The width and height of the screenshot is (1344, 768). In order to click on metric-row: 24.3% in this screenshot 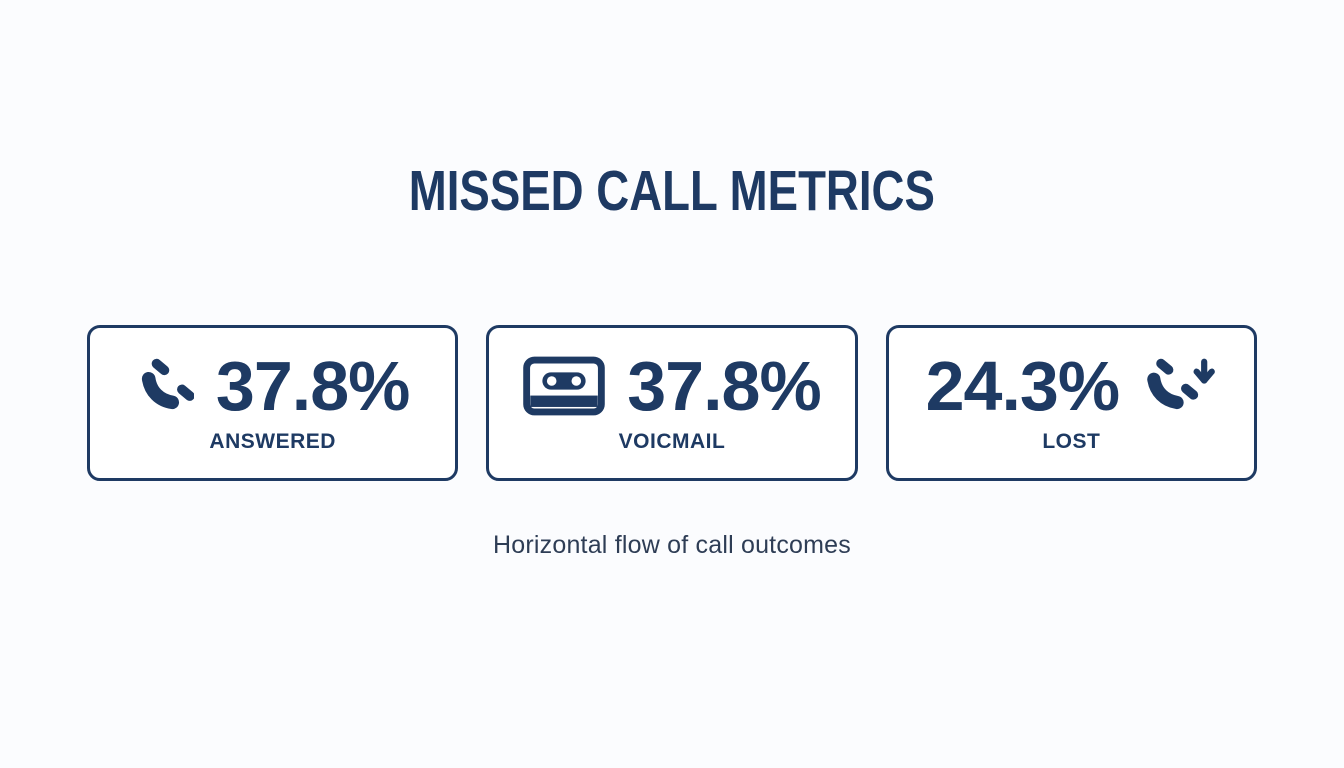, I will do `click(1071, 386)`.